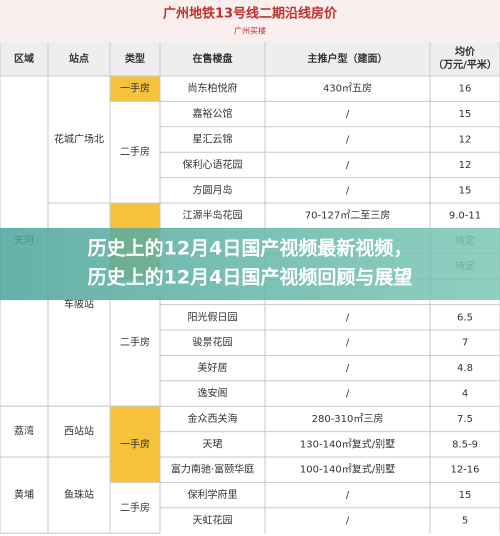 The image size is (500, 536). What do you see at coordinates (212, 469) in the screenshot?
I see `cell-estate: 富力南驰·富颐华庭` at bounding box center [212, 469].